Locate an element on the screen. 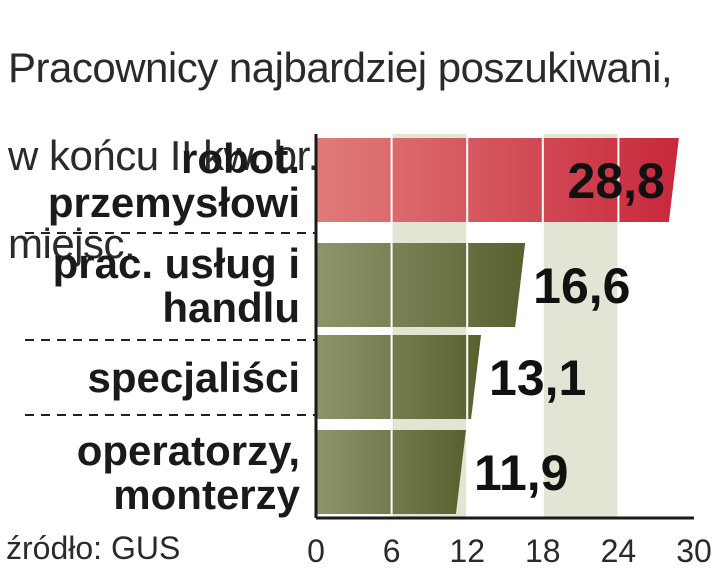 This screenshot has width=720, height=570. x-tick-label: 24 is located at coordinates (619, 551).